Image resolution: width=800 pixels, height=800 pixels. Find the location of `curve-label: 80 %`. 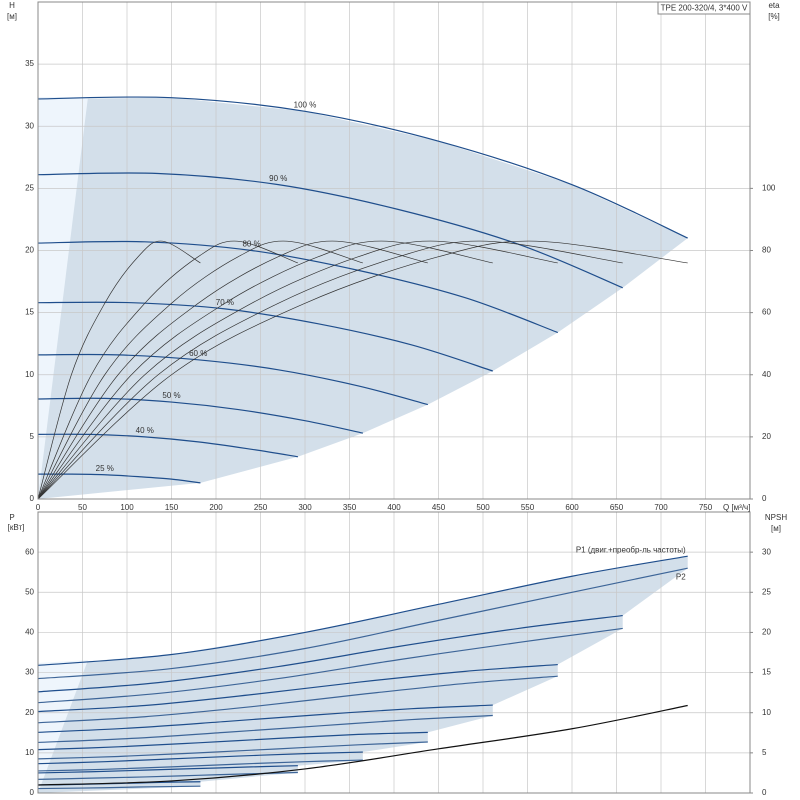

curve-label: 80 % is located at coordinates (251, 244).